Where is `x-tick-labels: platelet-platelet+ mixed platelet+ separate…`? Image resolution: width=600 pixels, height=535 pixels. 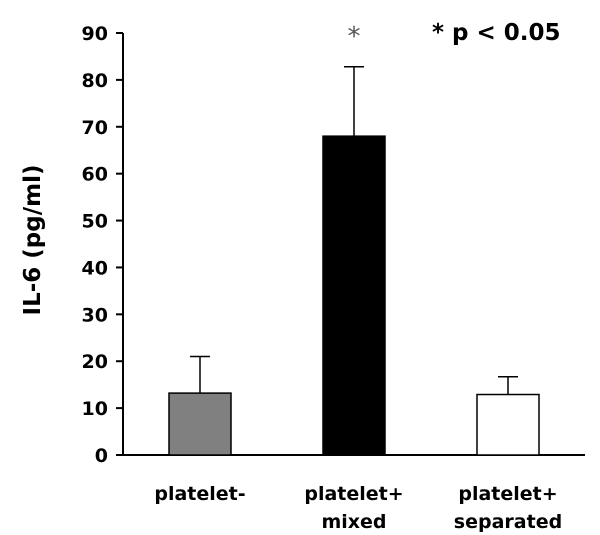 x-tick-labels: platelet-platelet+ mixed platelet+ separate… is located at coordinates (358, 508).